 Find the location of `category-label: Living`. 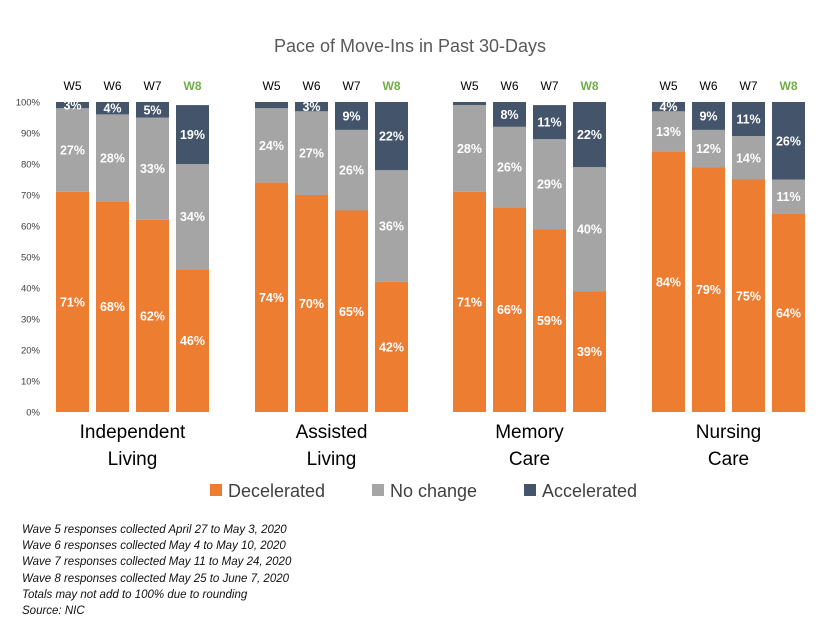

category-label: Living is located at coordinates (332, 459).